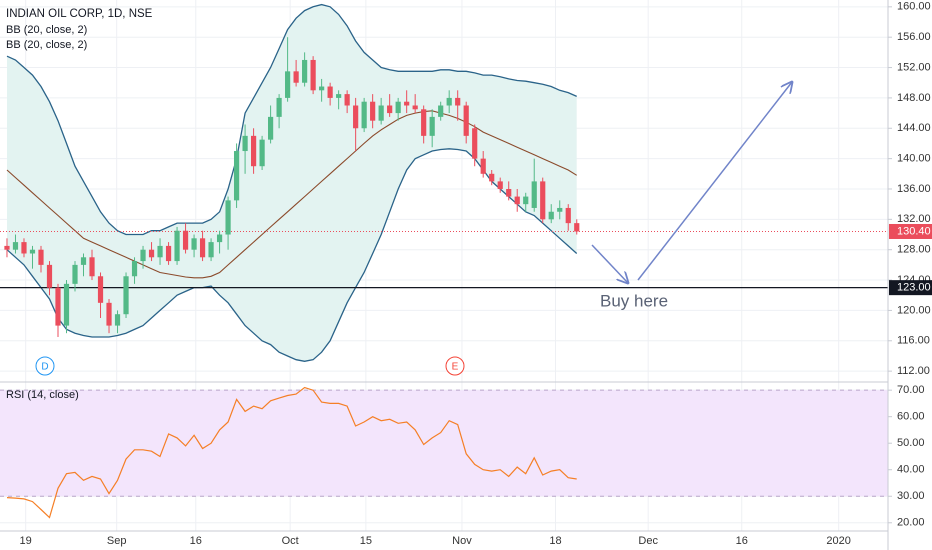 The width and height of the screenshot is (932, 550). What do you see at coordinates (914, 219) in the screenshot?
I see `y-tick-label: 132.00` at bounding box center [914, 219].